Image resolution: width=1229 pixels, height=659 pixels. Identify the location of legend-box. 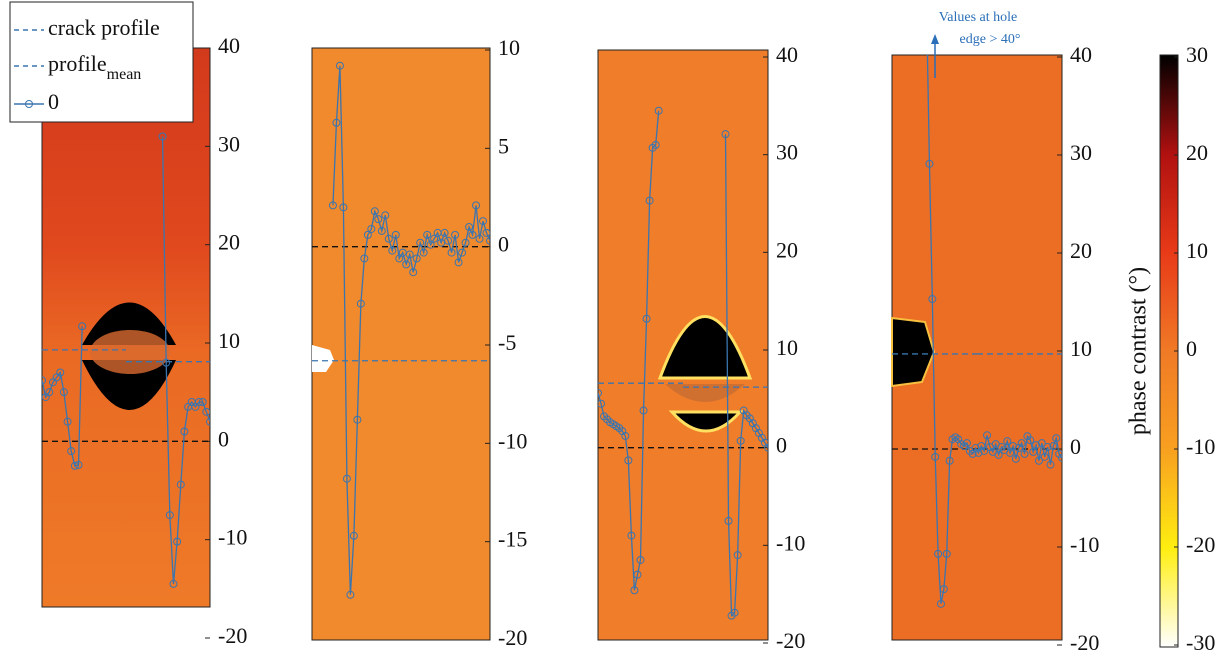
(101, 62).